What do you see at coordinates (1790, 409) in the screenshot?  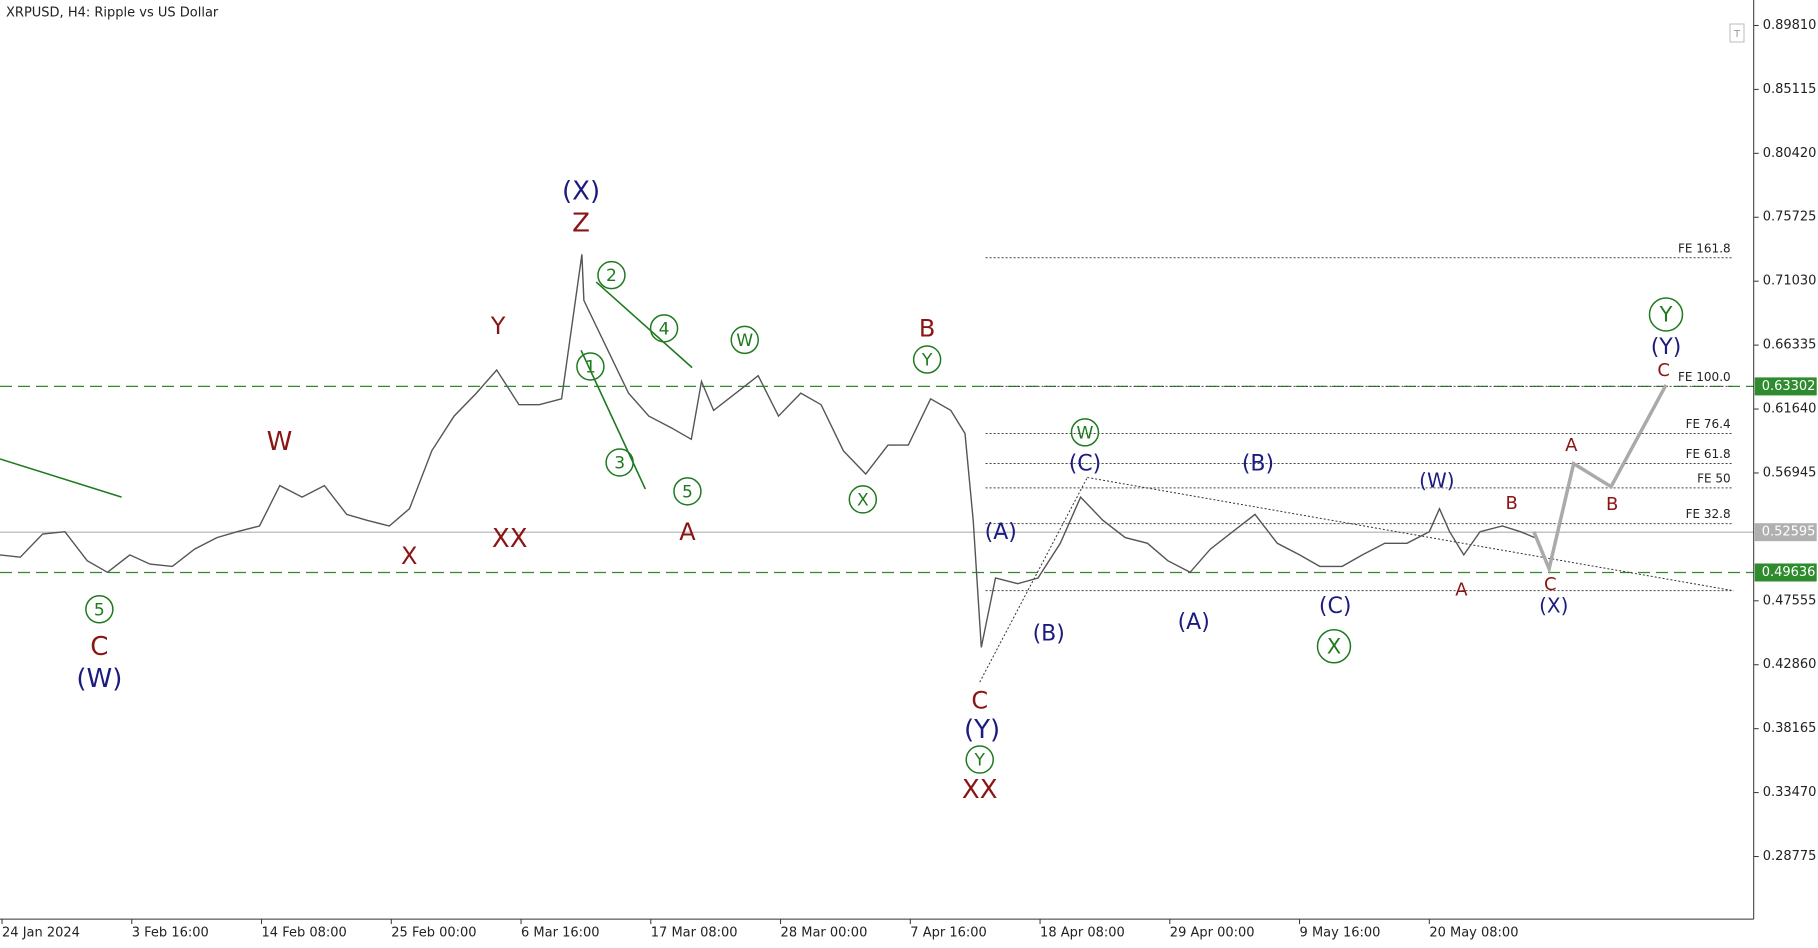 I see `y-tick-label: 0.61640` at bounding box center [1790, 409].